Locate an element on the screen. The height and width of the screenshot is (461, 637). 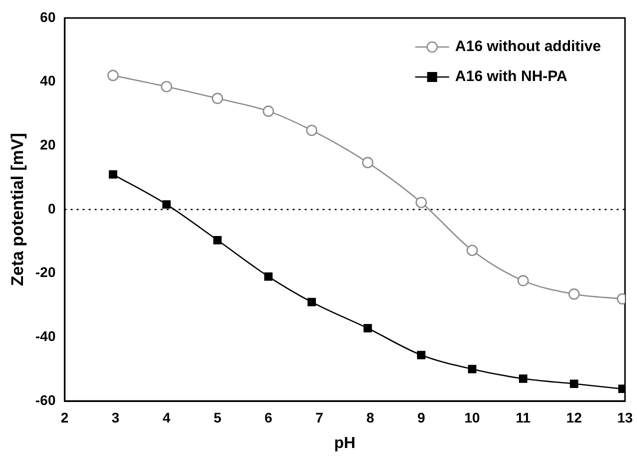
x-tick-label: 13 is located at coordinates (625, 417).